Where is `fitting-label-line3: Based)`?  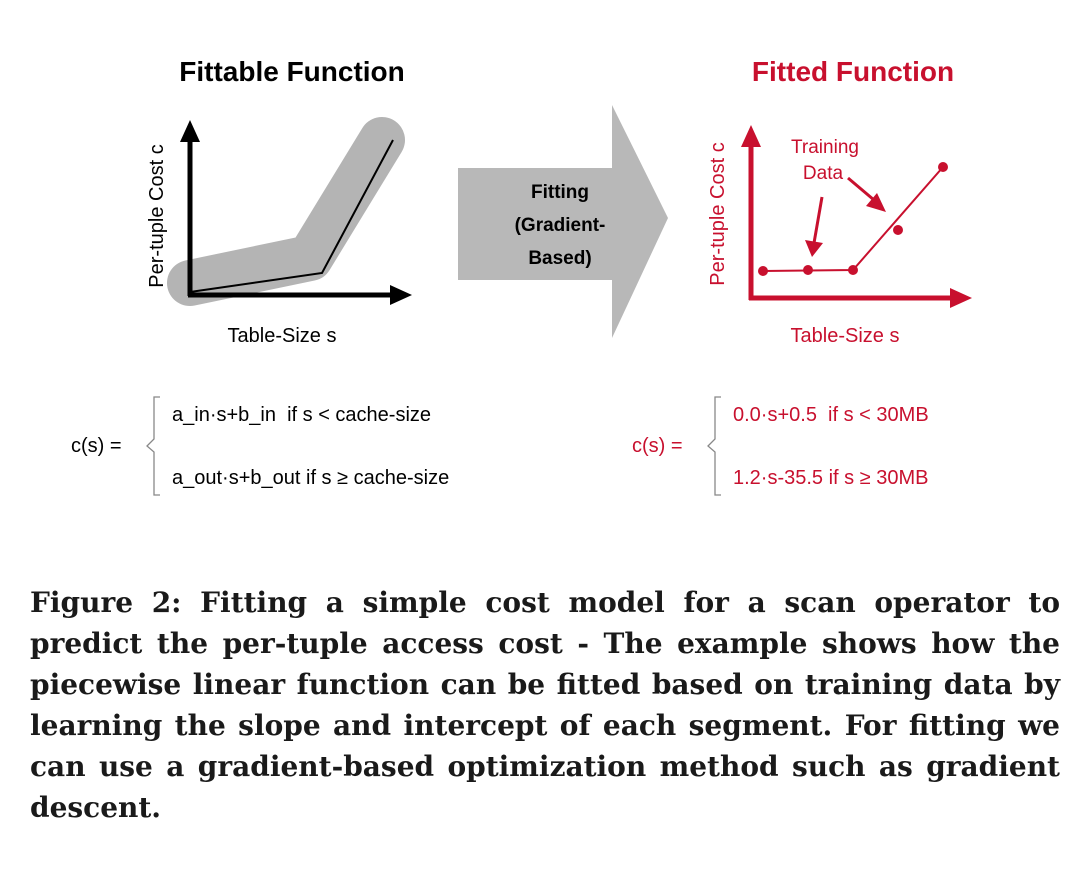
fitting-label-line3: Based) is located at coordinates (559, 258).